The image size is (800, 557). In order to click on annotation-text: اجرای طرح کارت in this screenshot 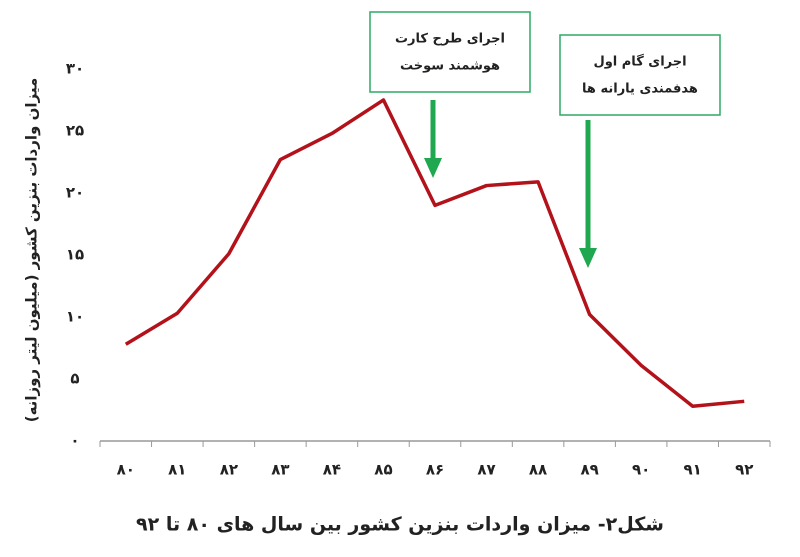, I will do `click(450, 39)`.